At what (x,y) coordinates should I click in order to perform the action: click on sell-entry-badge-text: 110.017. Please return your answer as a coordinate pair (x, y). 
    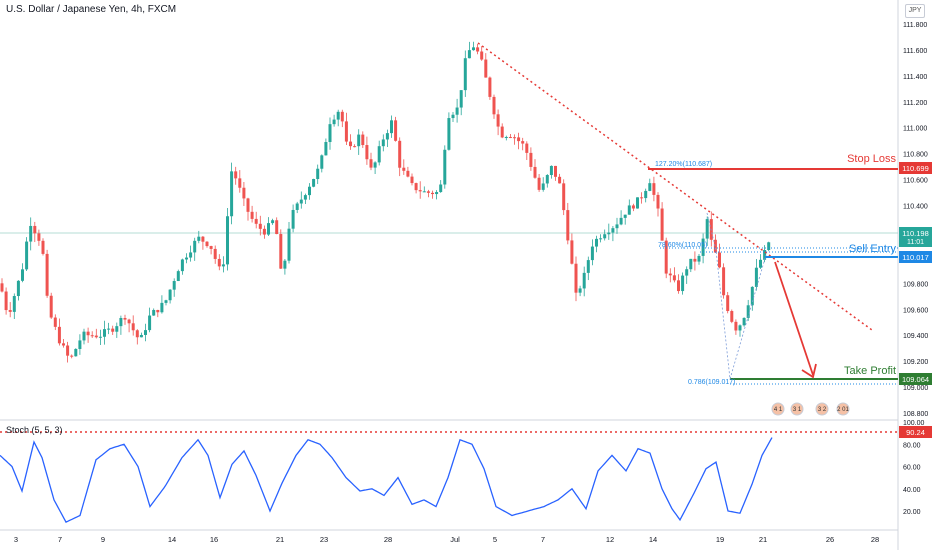
    Looking at the image, I should click on (915, 257).